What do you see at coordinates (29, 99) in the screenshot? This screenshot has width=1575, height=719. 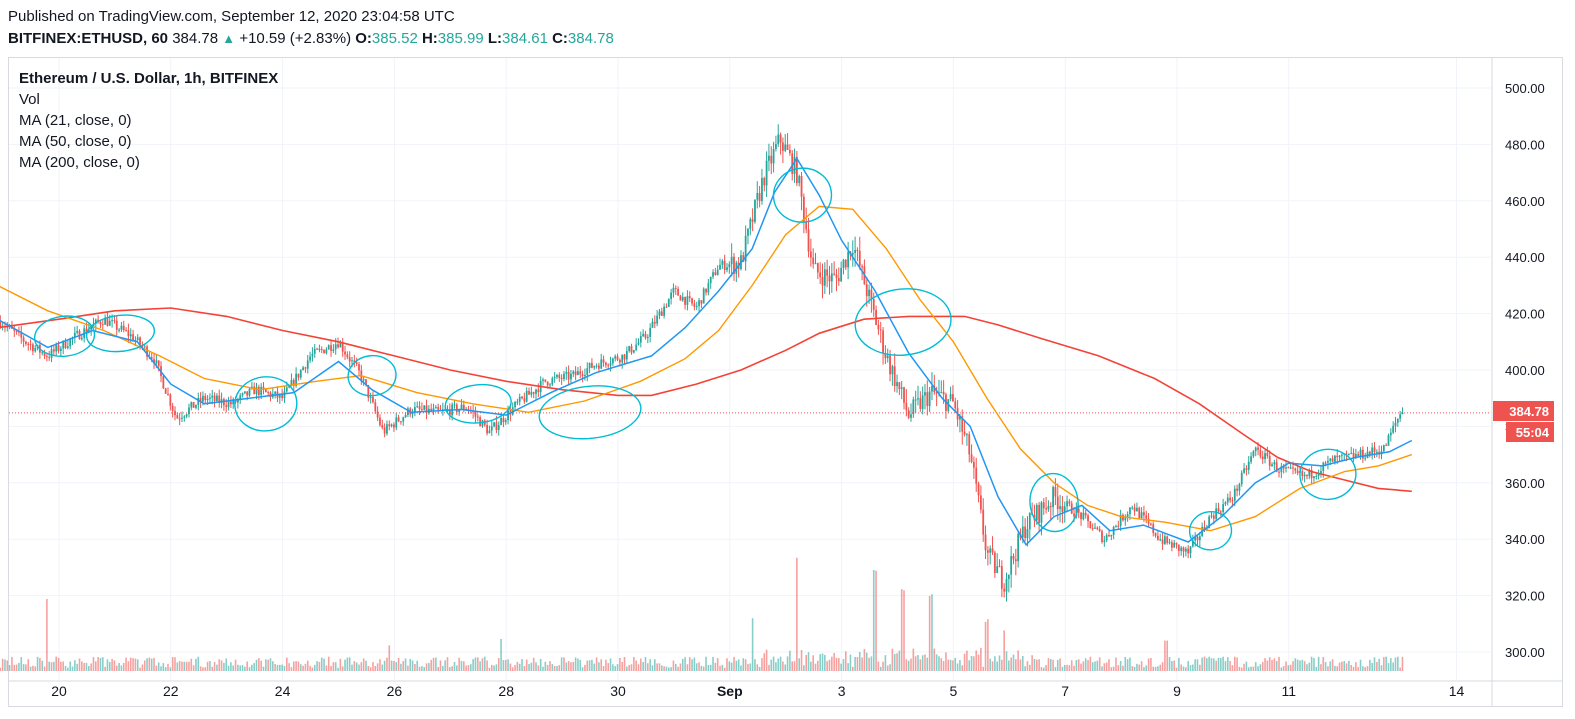 I see `legend-vol: Vol` at bounding box center [29, 99].